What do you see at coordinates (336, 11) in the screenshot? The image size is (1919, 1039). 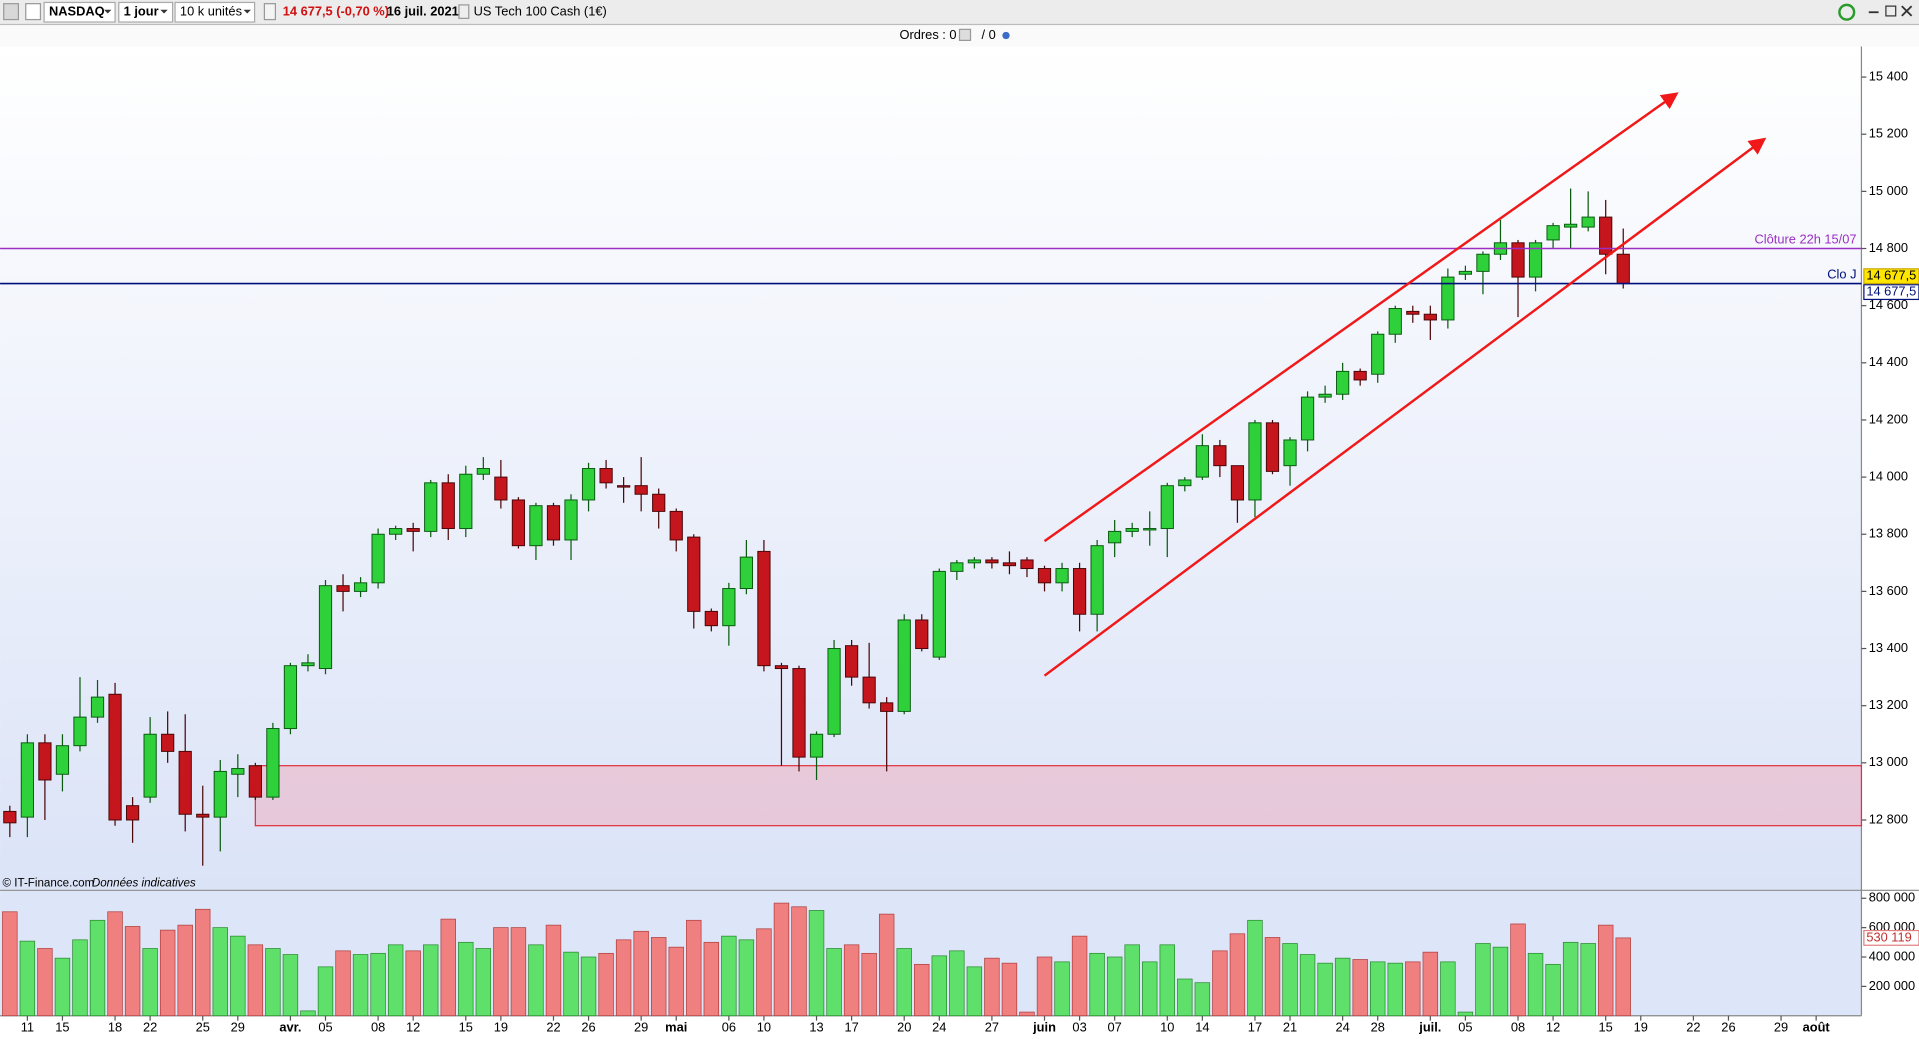 I see `quote: 14 677,5 (-0,70 %)` at bounding box center [336, 11].